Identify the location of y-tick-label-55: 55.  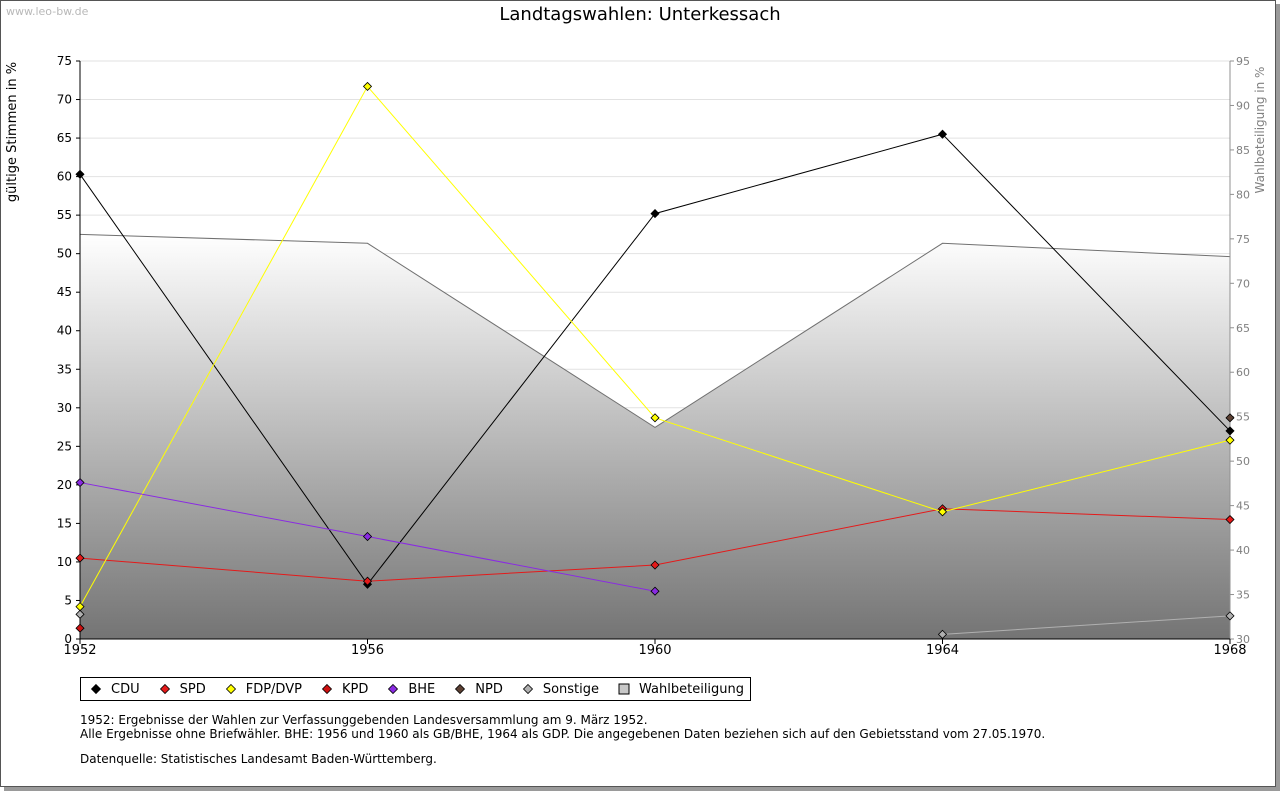
(64, 215).